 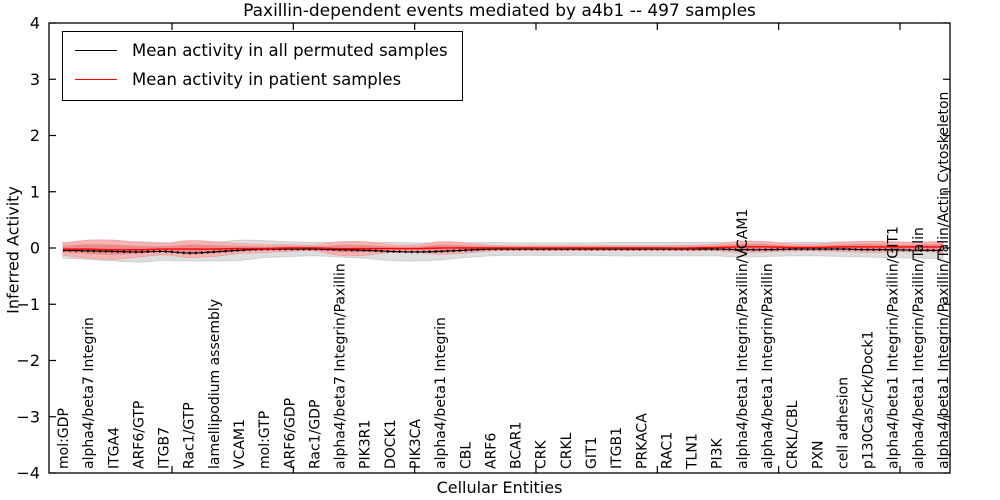 I want to click on legend-label-patient: Mean activity in patient samples, so click(x=267, y=79).